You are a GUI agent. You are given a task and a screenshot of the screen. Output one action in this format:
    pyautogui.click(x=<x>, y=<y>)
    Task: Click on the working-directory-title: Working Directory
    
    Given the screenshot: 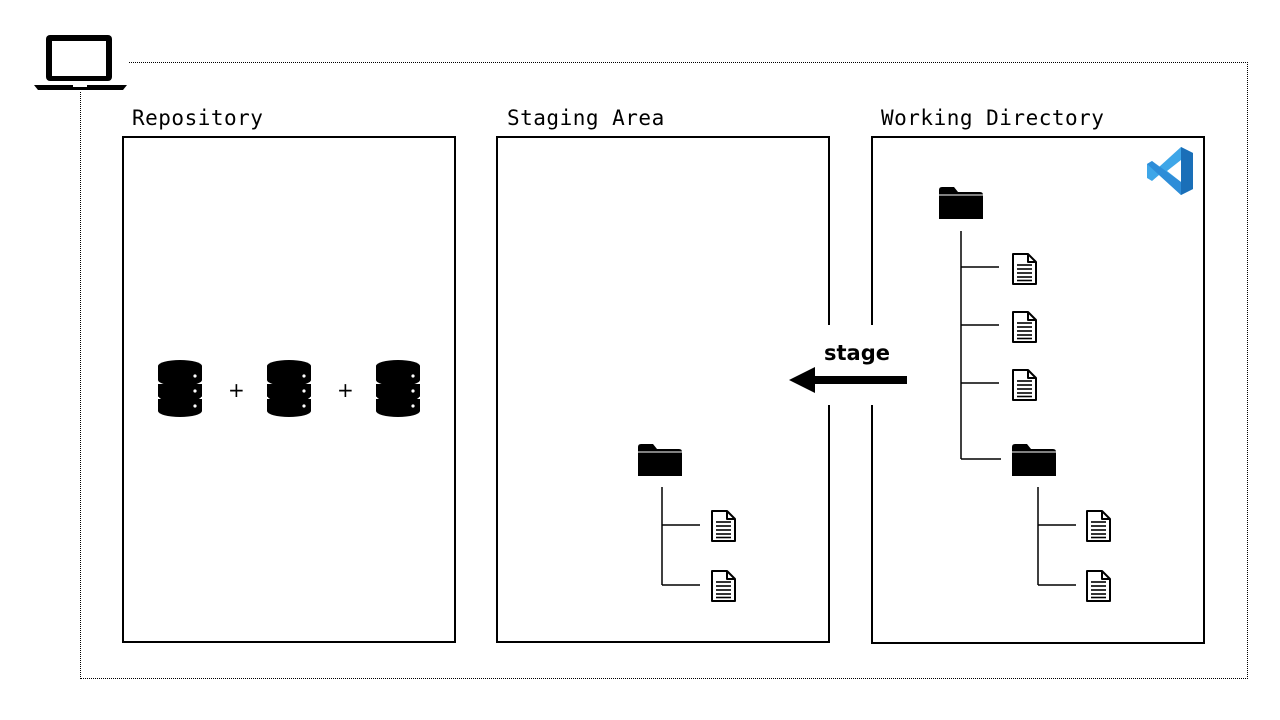 What is the action you would take?
    pyautogui.click(x=993, y=118)
    